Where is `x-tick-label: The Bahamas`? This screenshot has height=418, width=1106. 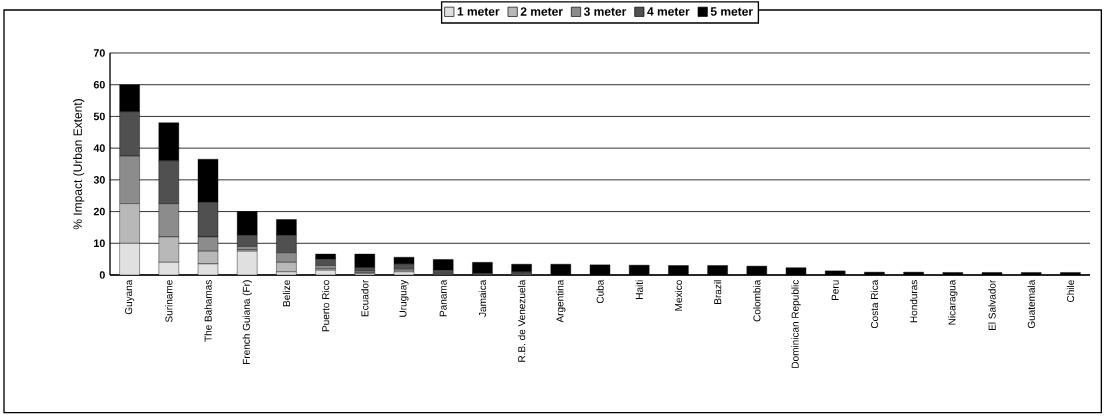
x-tick-label: The Bahamas is located at coordinates (208, 311).